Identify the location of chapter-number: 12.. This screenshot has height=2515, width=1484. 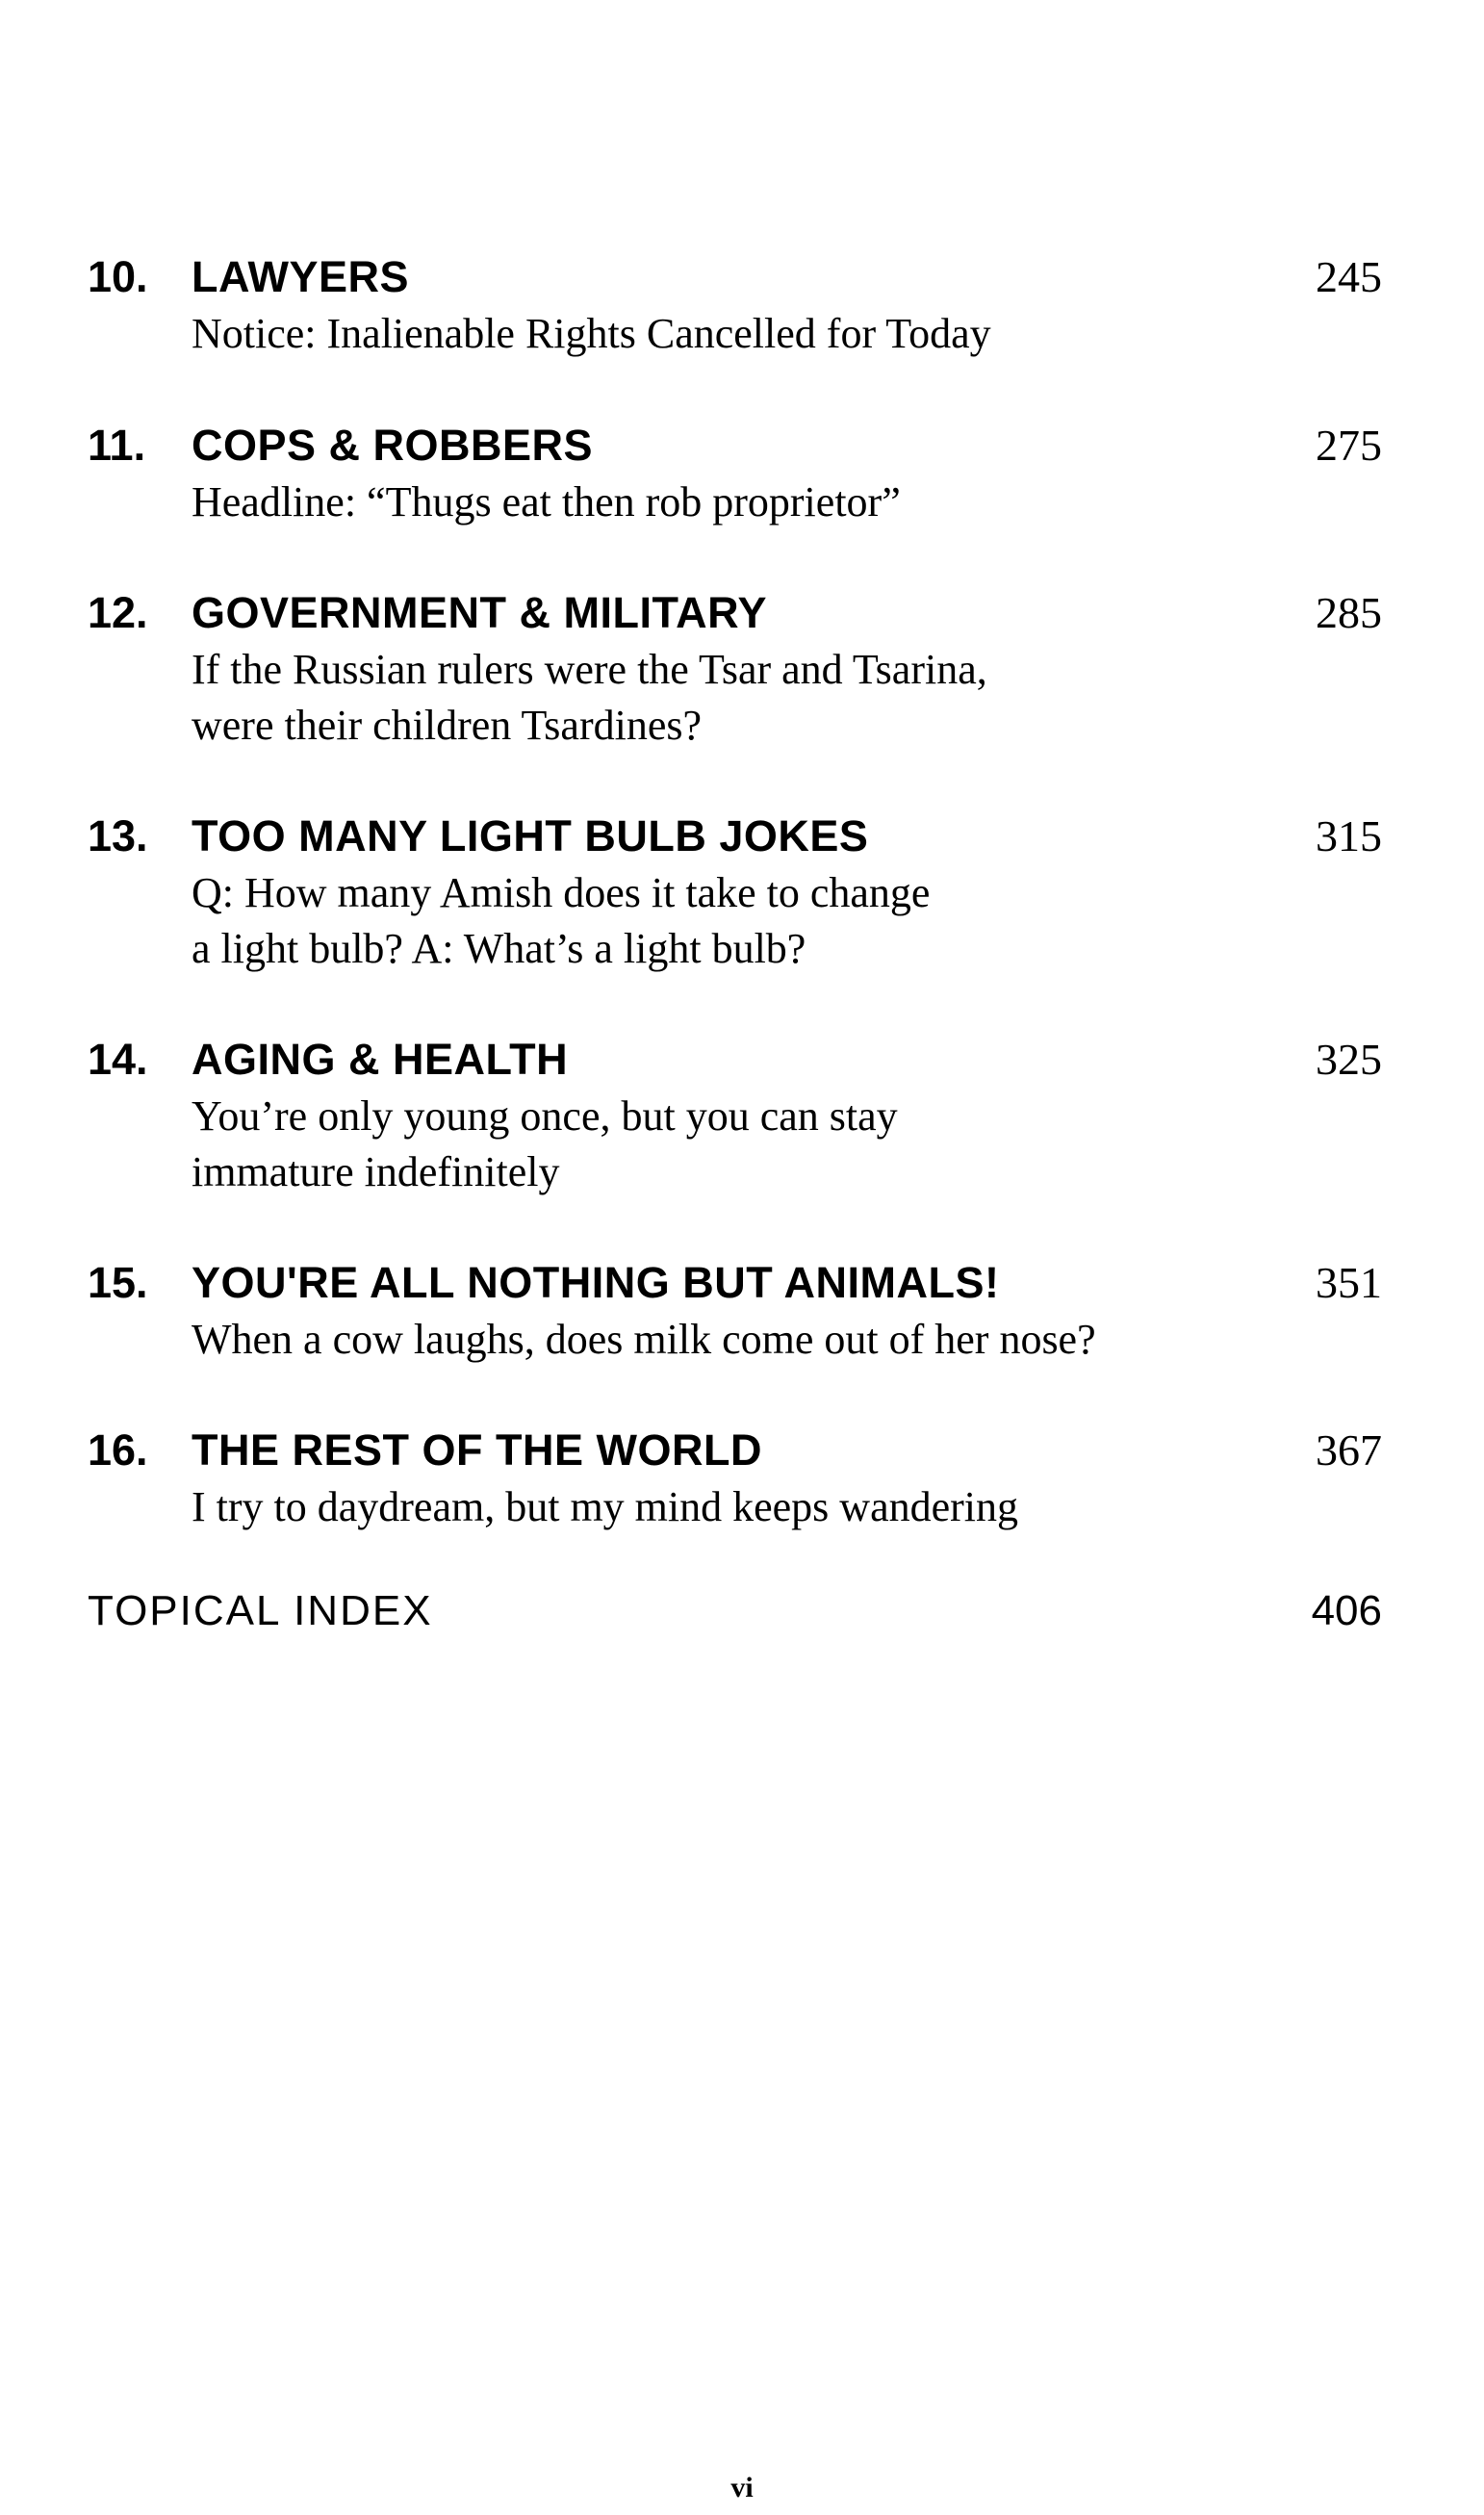
(118, 612).